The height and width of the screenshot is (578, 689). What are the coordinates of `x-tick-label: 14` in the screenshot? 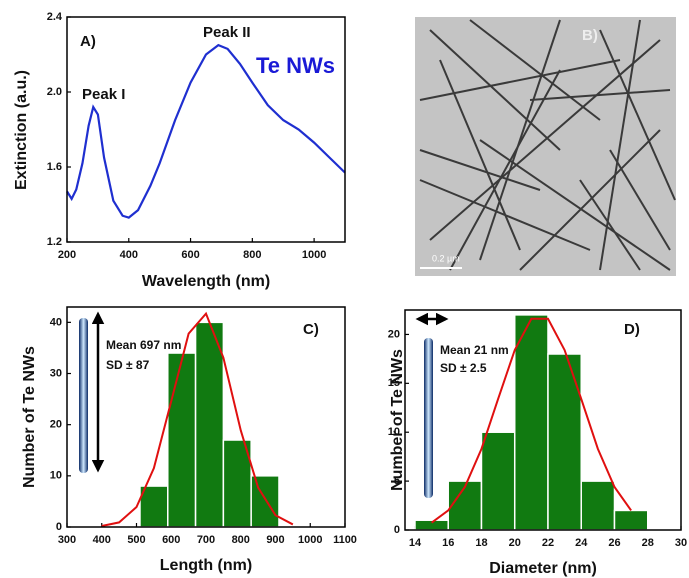 It's located at (415, 543).